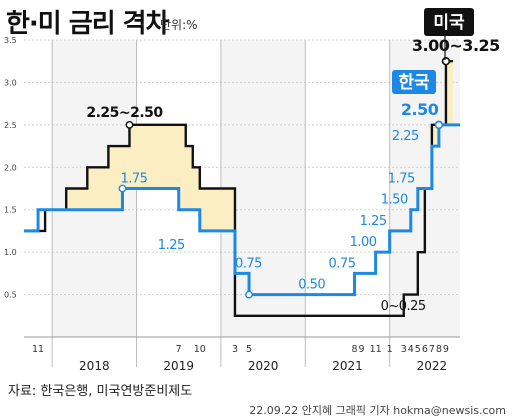 The height and width of the screenshot is (420, 512). Describe the element at coordinates (10, 252) in the screenshot. I see `y-tick-label: 1.0` at that location.